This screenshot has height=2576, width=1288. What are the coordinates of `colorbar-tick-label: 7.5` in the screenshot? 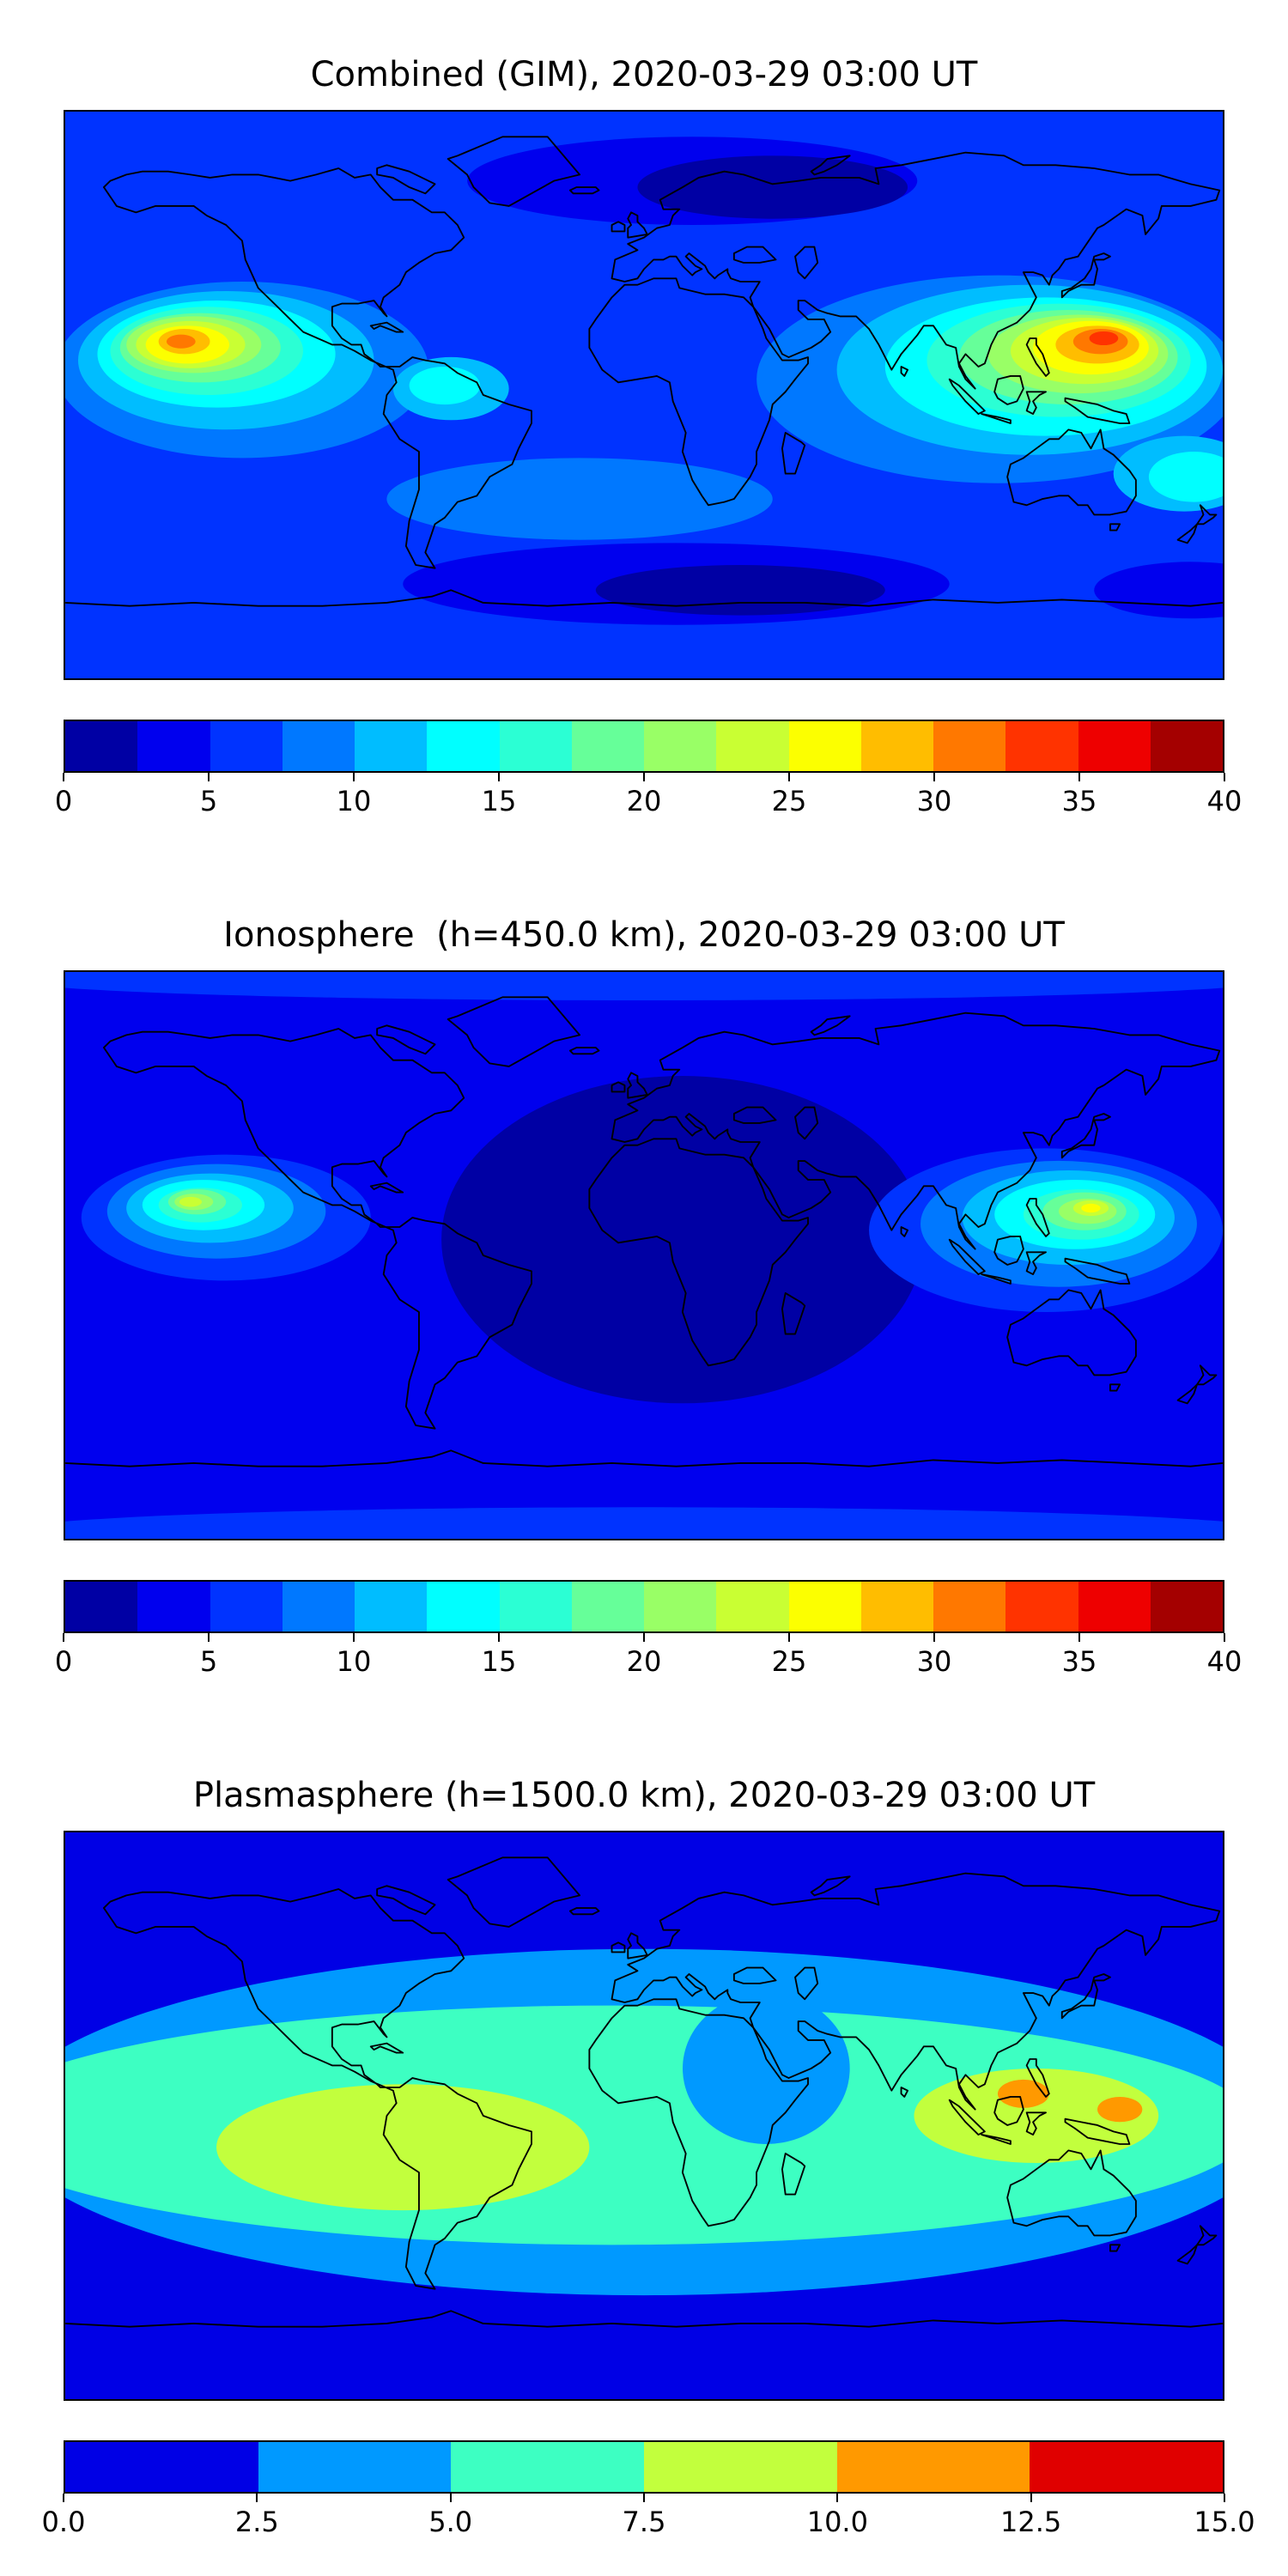 It's located at (644, 2522).